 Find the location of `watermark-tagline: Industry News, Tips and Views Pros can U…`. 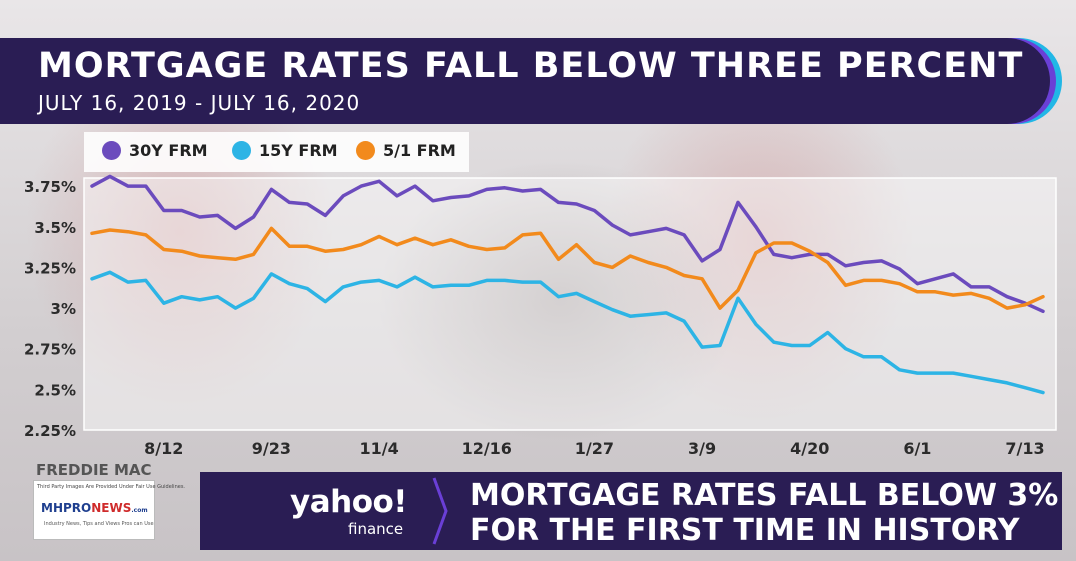

watermark-tagline: Industry News, Tips and Views Pros can U… is located at coordinates (99, 524).